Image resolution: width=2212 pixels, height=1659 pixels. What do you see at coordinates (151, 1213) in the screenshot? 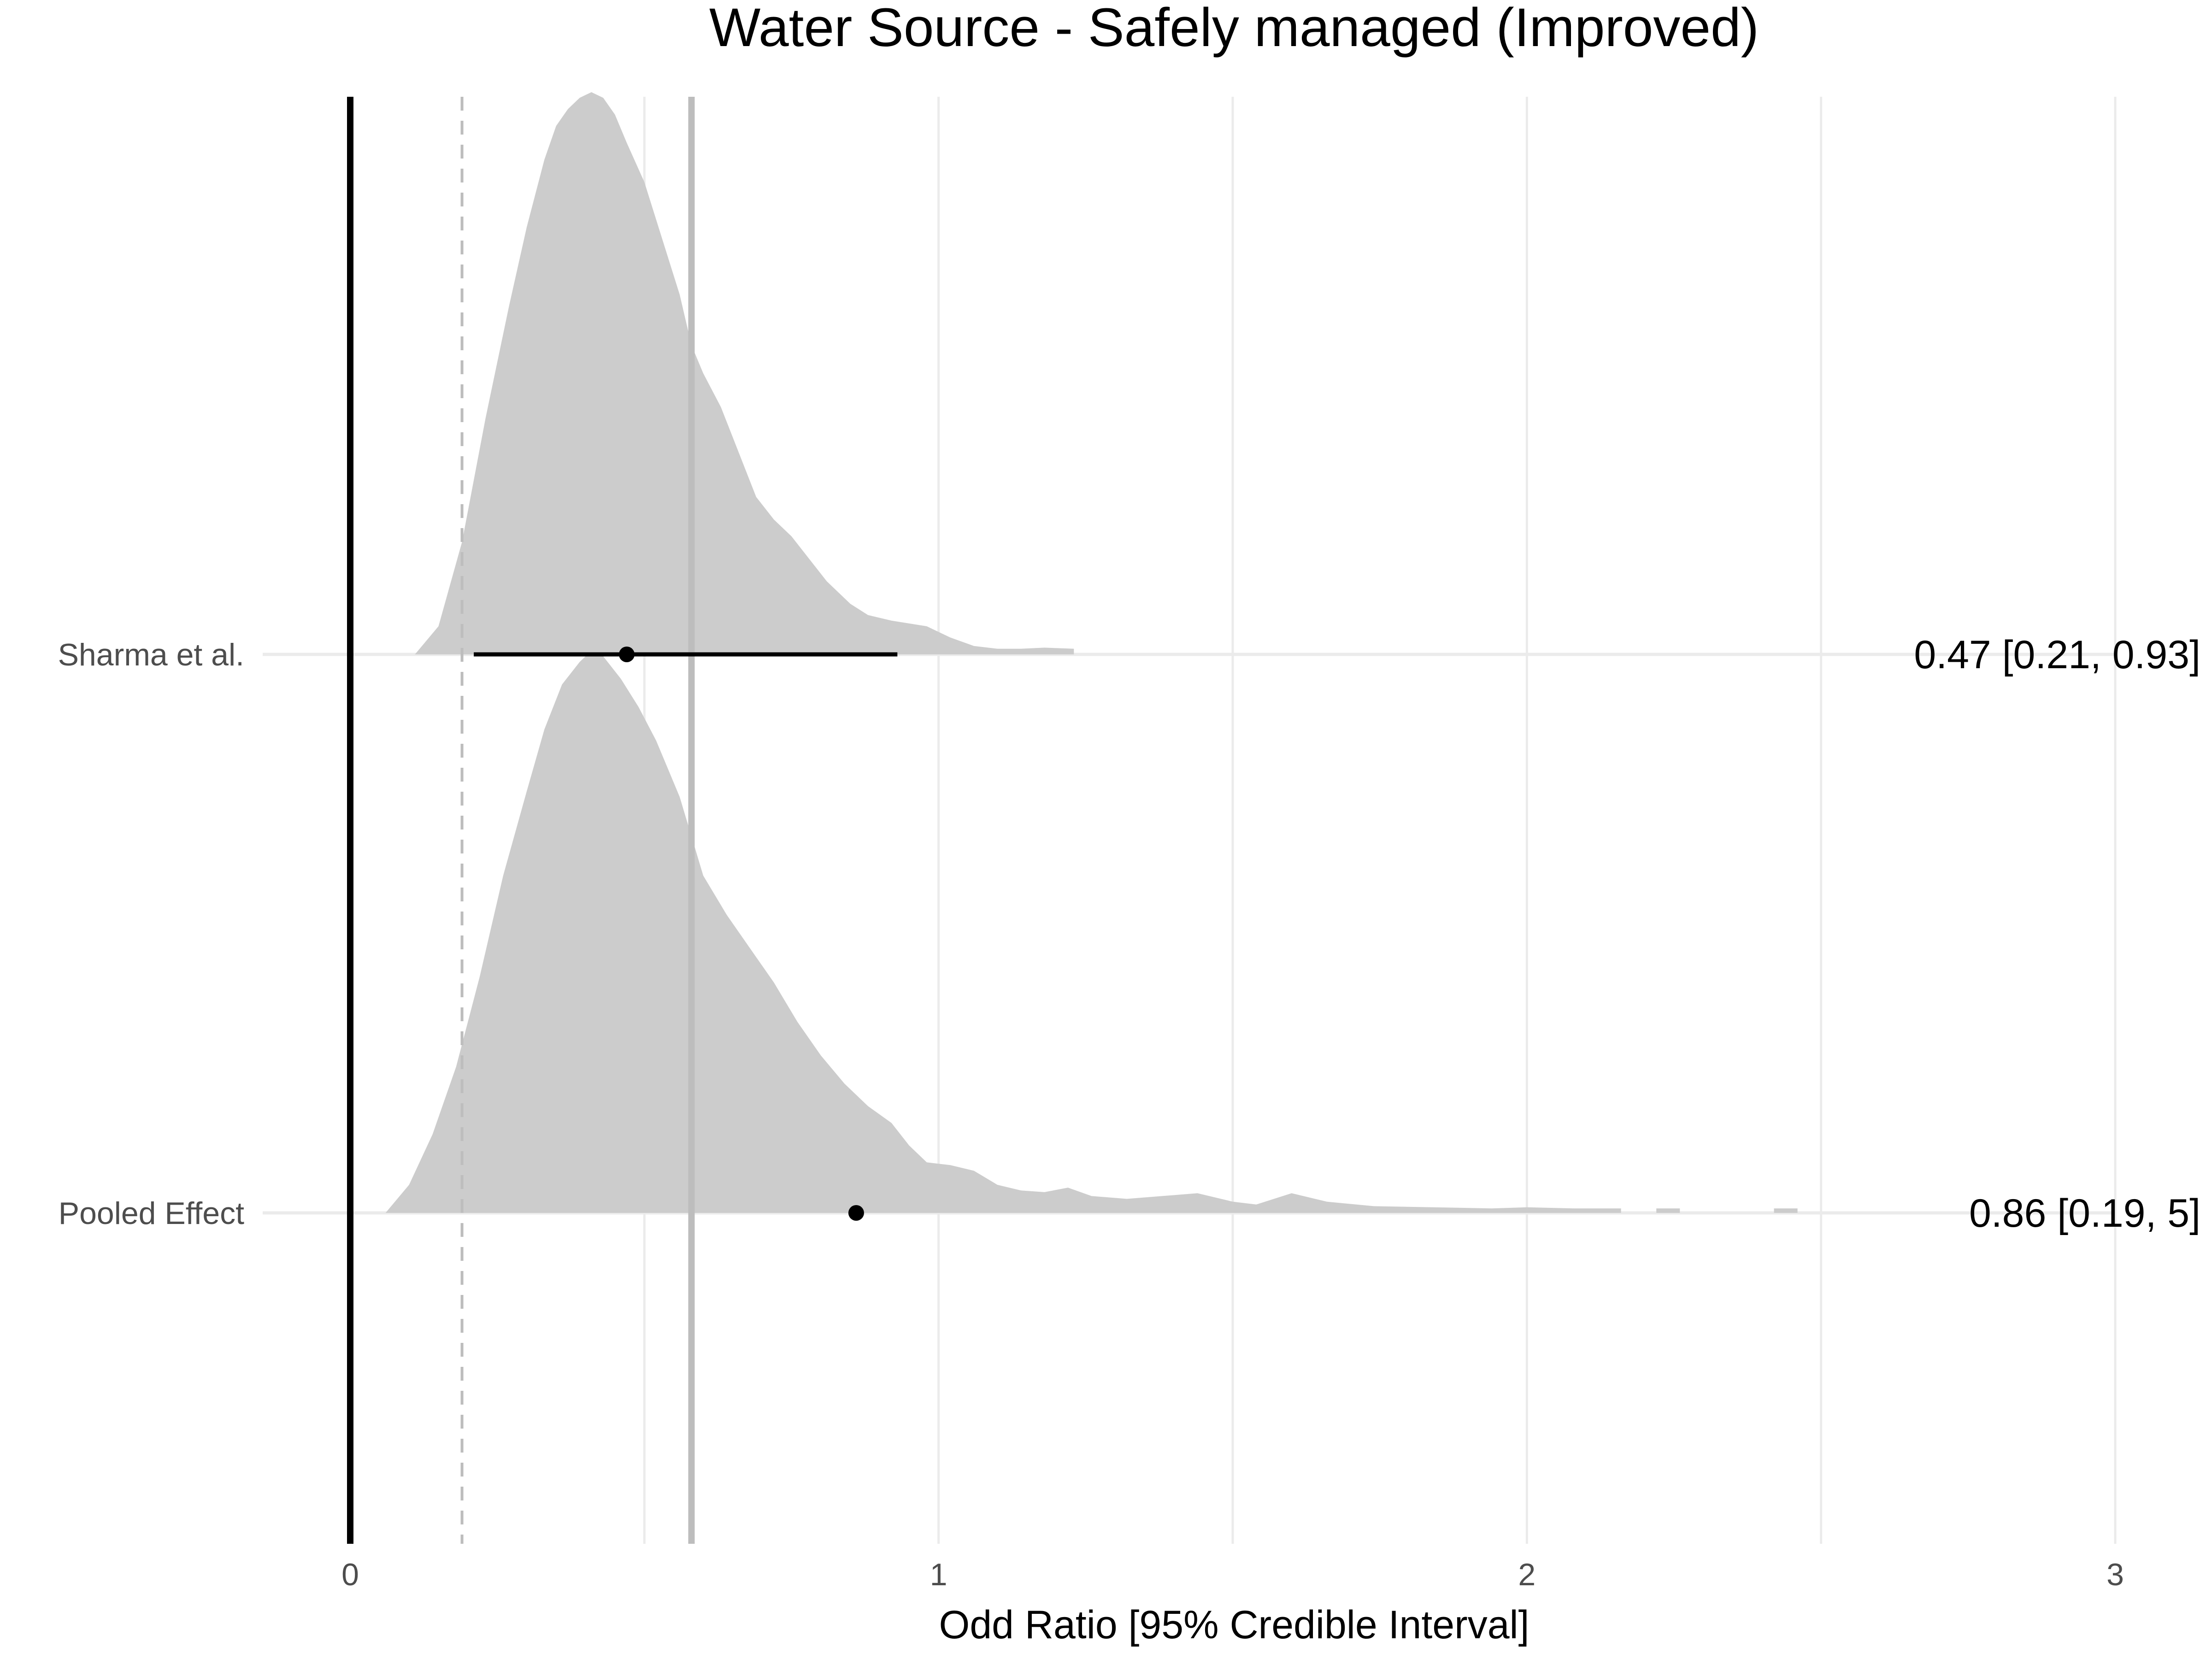
I see `y-tick-label: Pooled Effect` at bounding box center [151, 1213].